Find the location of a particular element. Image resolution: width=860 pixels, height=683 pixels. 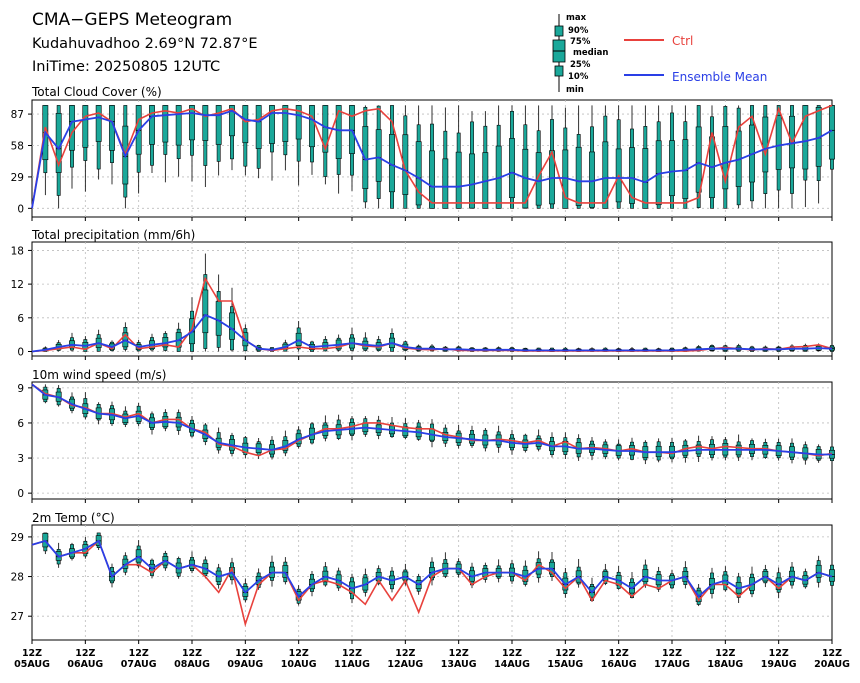

y-tick-label: 27 is located at coordinates (17, 617).